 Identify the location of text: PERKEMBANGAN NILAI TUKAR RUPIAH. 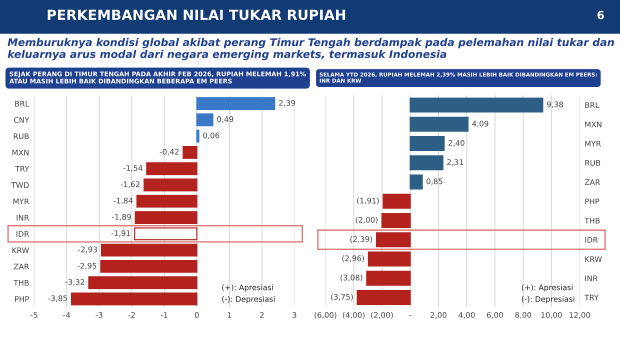
(197, 15).